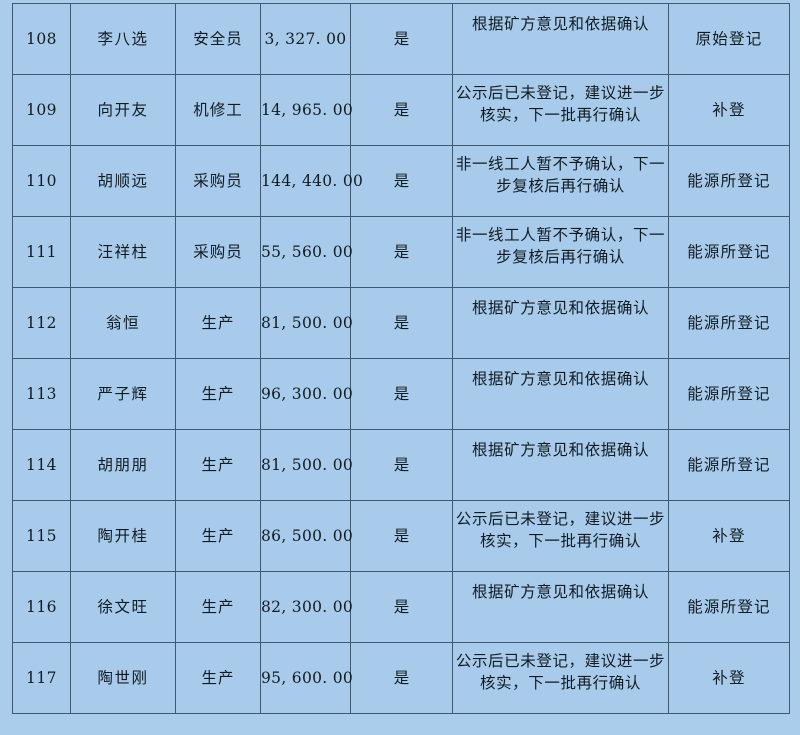 Image resolution: width=800 pixels, height=735 pixels. What do you see at coordinates (41, 678) in the screenshot?
I see `cell-sequence-number: 117` at bounding box center [41, 678].